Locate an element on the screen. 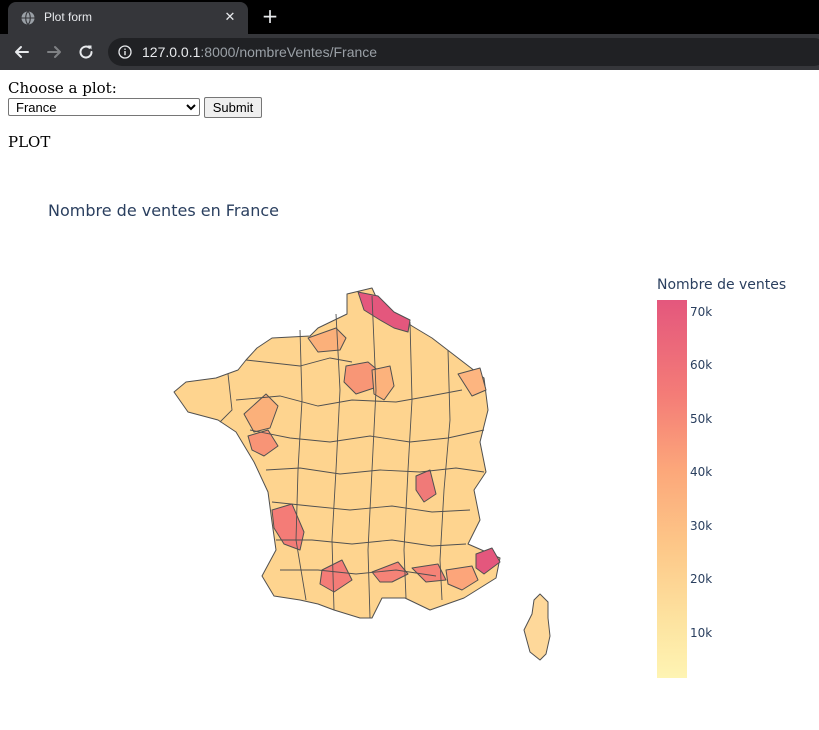  map-dept-vendee is located at coordinates (263, 443).